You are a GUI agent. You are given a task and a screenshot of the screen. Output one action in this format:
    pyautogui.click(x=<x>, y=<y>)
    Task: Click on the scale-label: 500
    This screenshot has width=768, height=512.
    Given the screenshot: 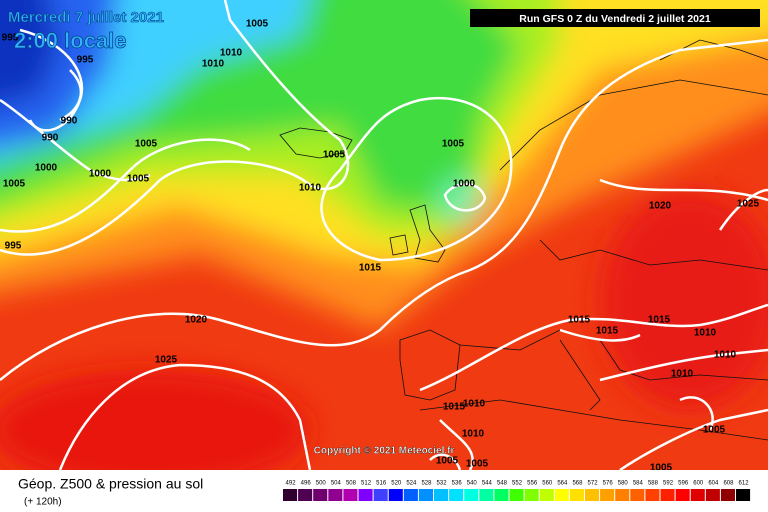 What is the action you would take?
    pyautogui.click(x=321, y=484)
    